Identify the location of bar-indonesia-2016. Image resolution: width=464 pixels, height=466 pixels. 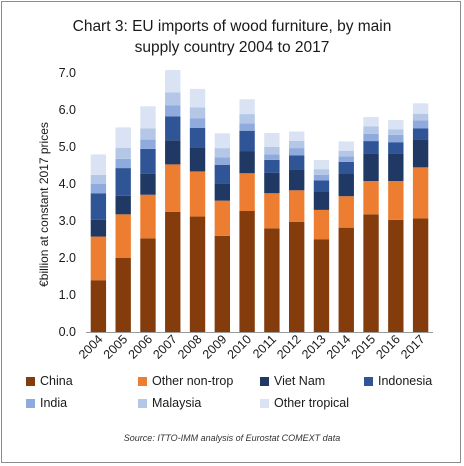
(396, 148).